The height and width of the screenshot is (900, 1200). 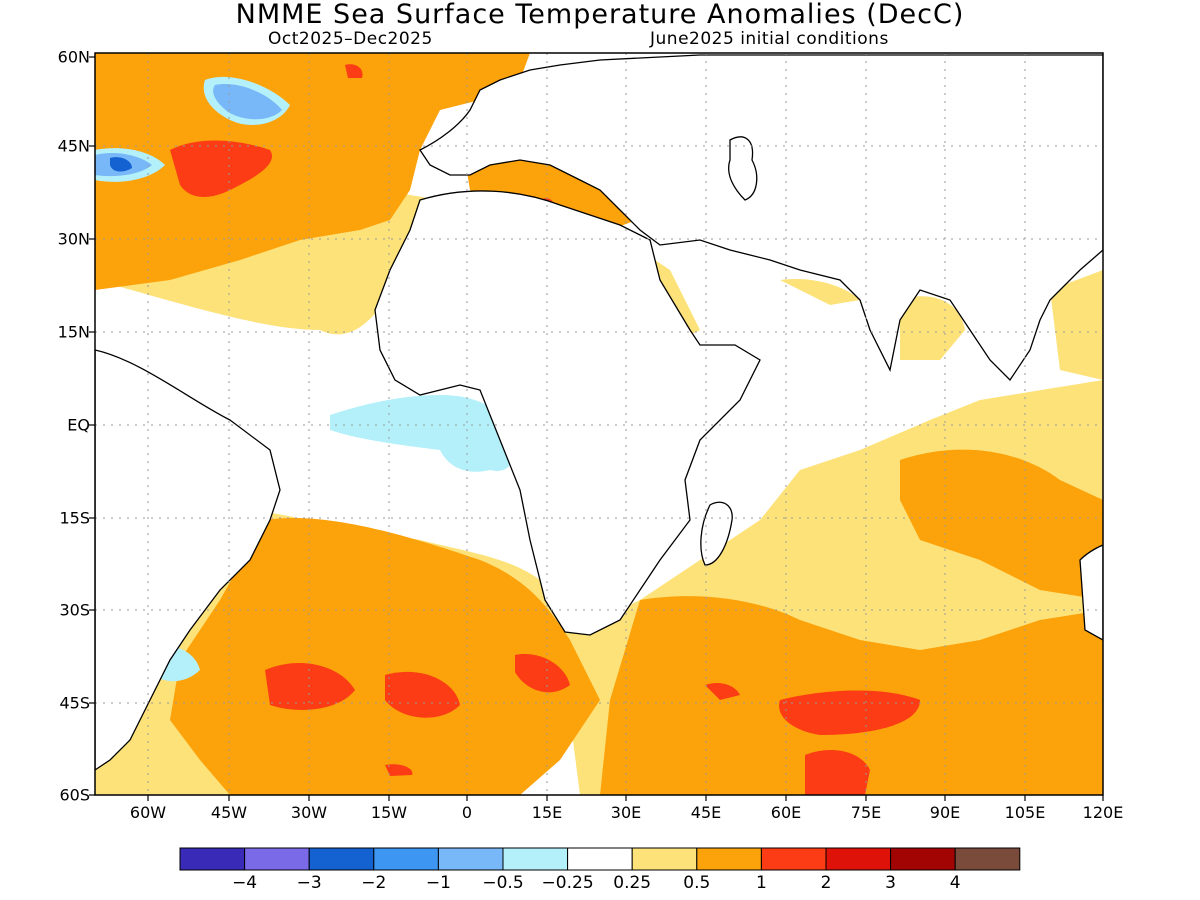 I want to click on initial-conditions-subtitle: June2025 initial conditions, so click(x=769, y=39).